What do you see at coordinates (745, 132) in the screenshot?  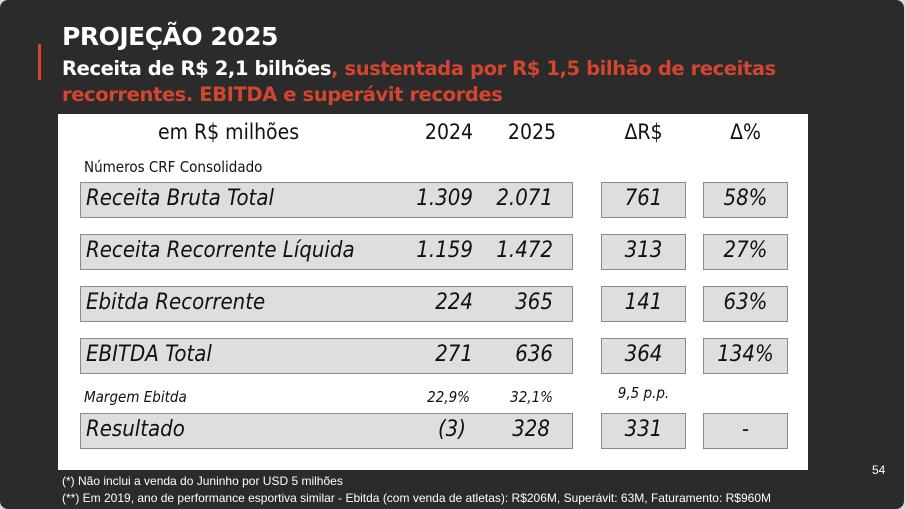 I see `header-delta-pct: Δ%` at bounding box center [745, 132].